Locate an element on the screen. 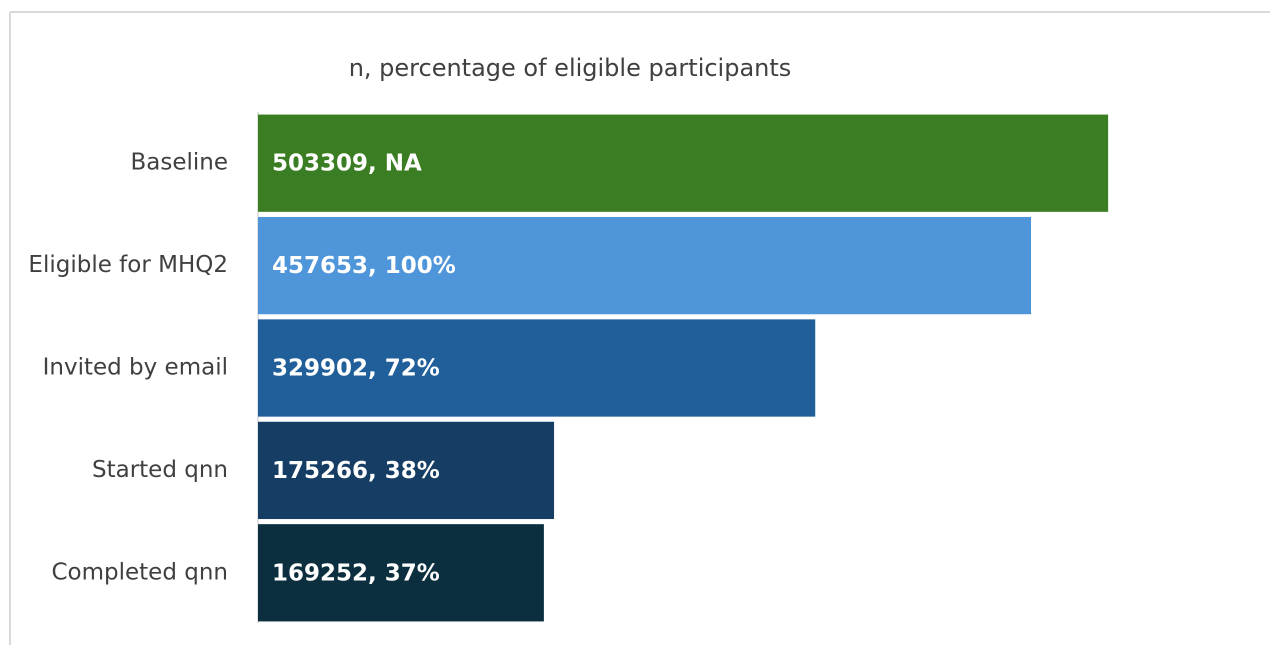  y-tick-label: Invited by email is located at coordinates (135, 368).